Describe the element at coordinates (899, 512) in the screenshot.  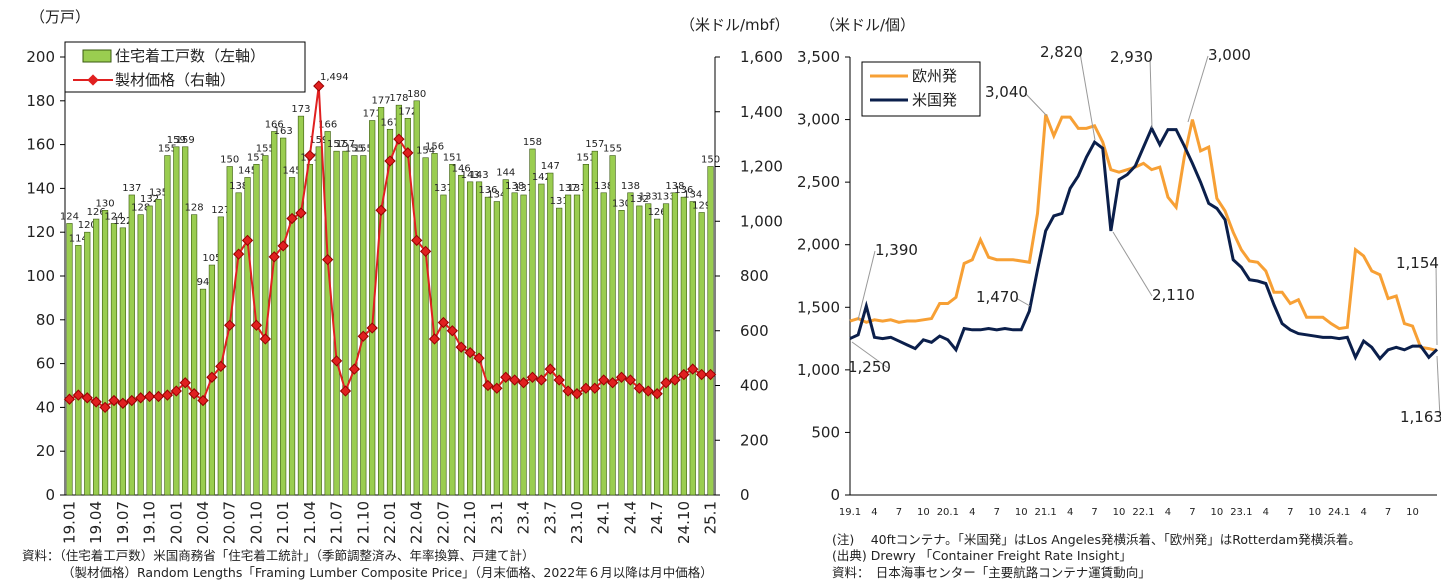
I see `x-tick-label: 7` at that location.